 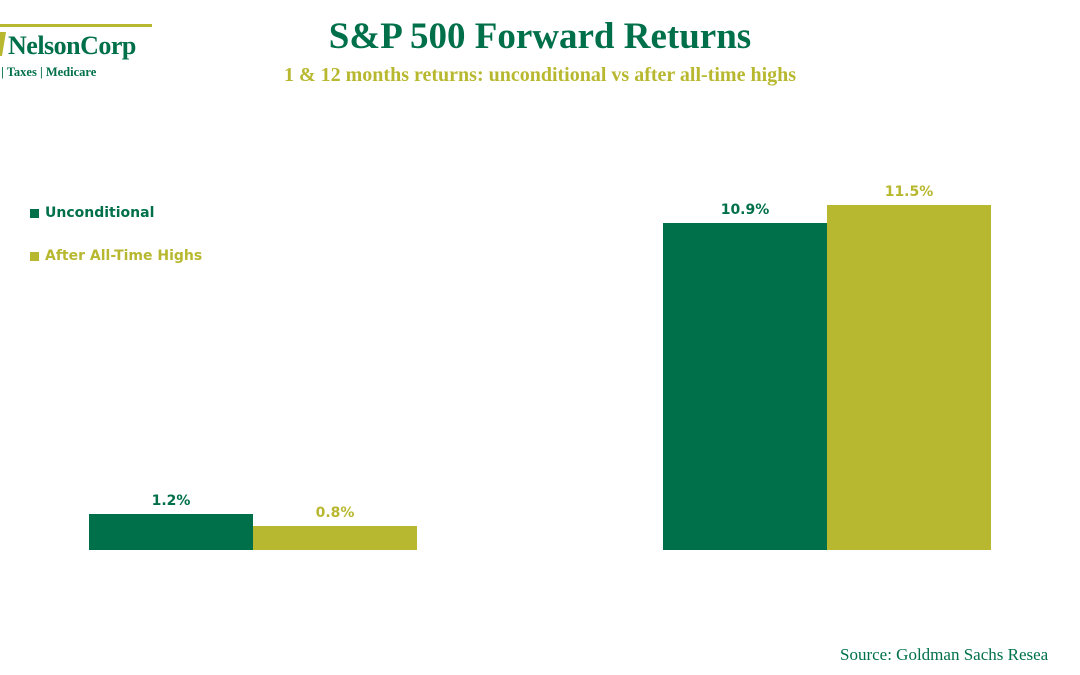 I want to click on logo-accent-bar, so click(x=76, y=25).